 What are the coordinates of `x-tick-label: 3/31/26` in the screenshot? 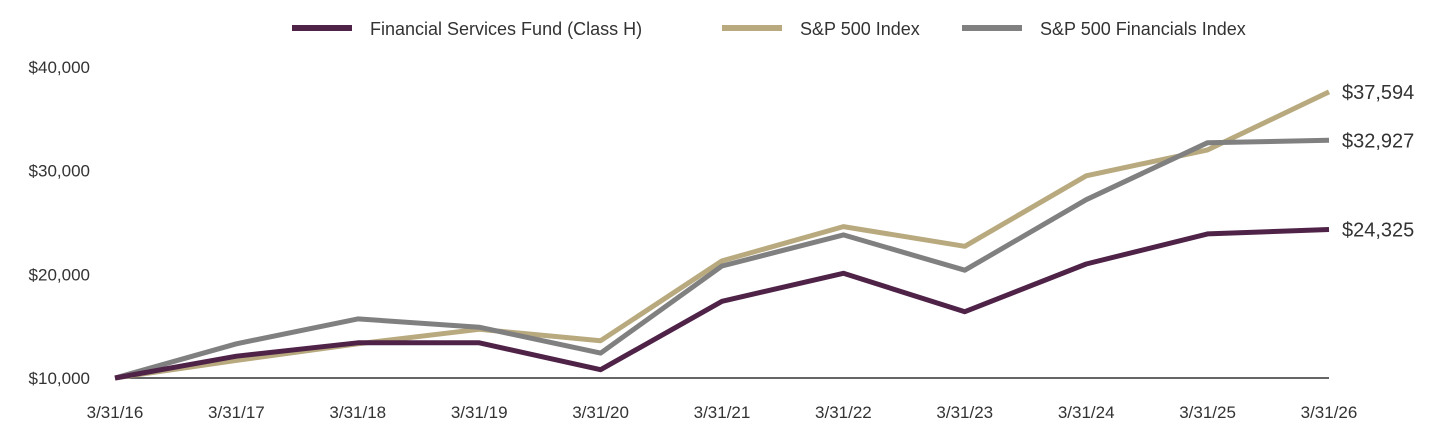 It's located at (1329, 412).